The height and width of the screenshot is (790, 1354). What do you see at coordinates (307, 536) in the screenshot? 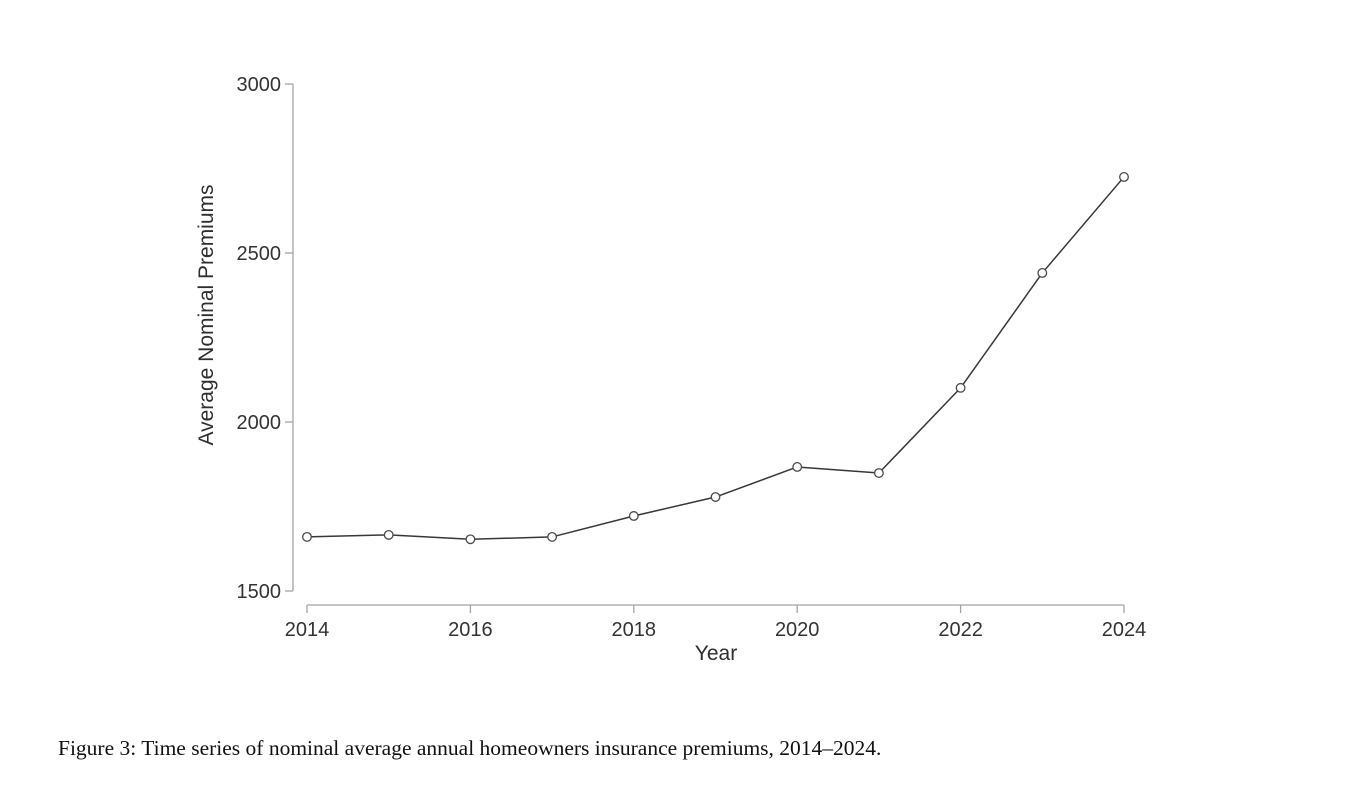
I see `data-point-2014` at bounding box center [307, 536].